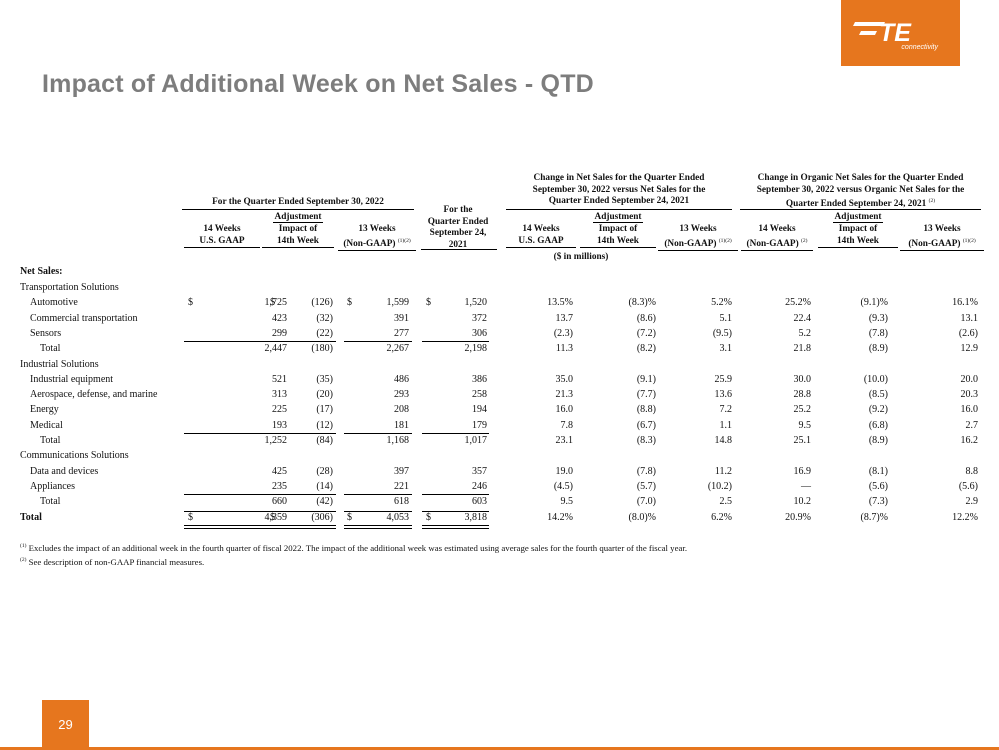  I want to click on header-line: 14 Weeks, so click(777, 229).